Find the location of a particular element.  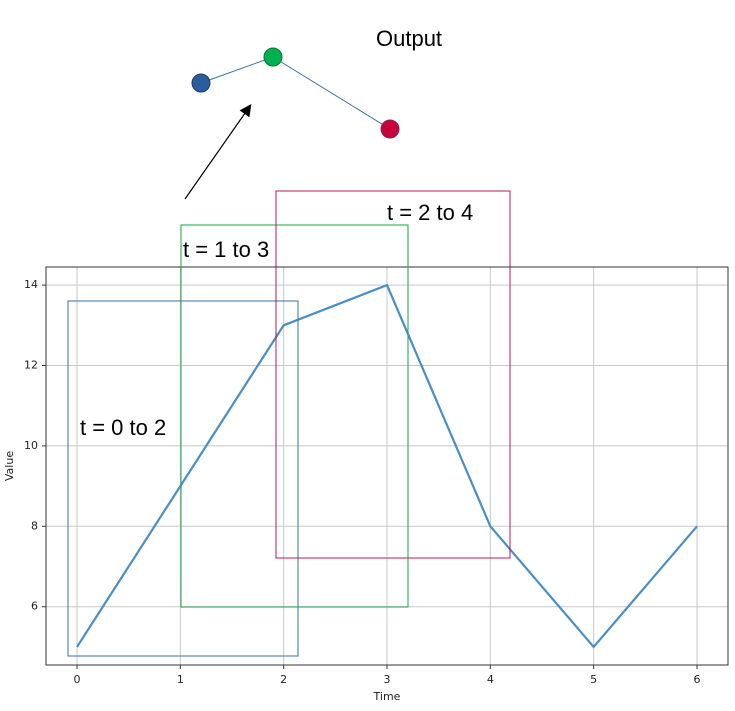

y-tick-label: 8 is located at coordinates (34, 525).